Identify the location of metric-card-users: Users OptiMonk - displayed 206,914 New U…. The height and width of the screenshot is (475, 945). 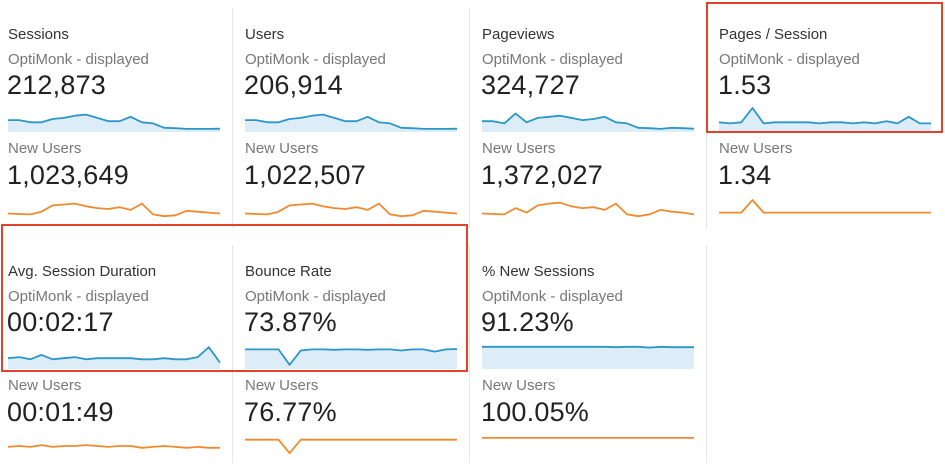
(352, 117).